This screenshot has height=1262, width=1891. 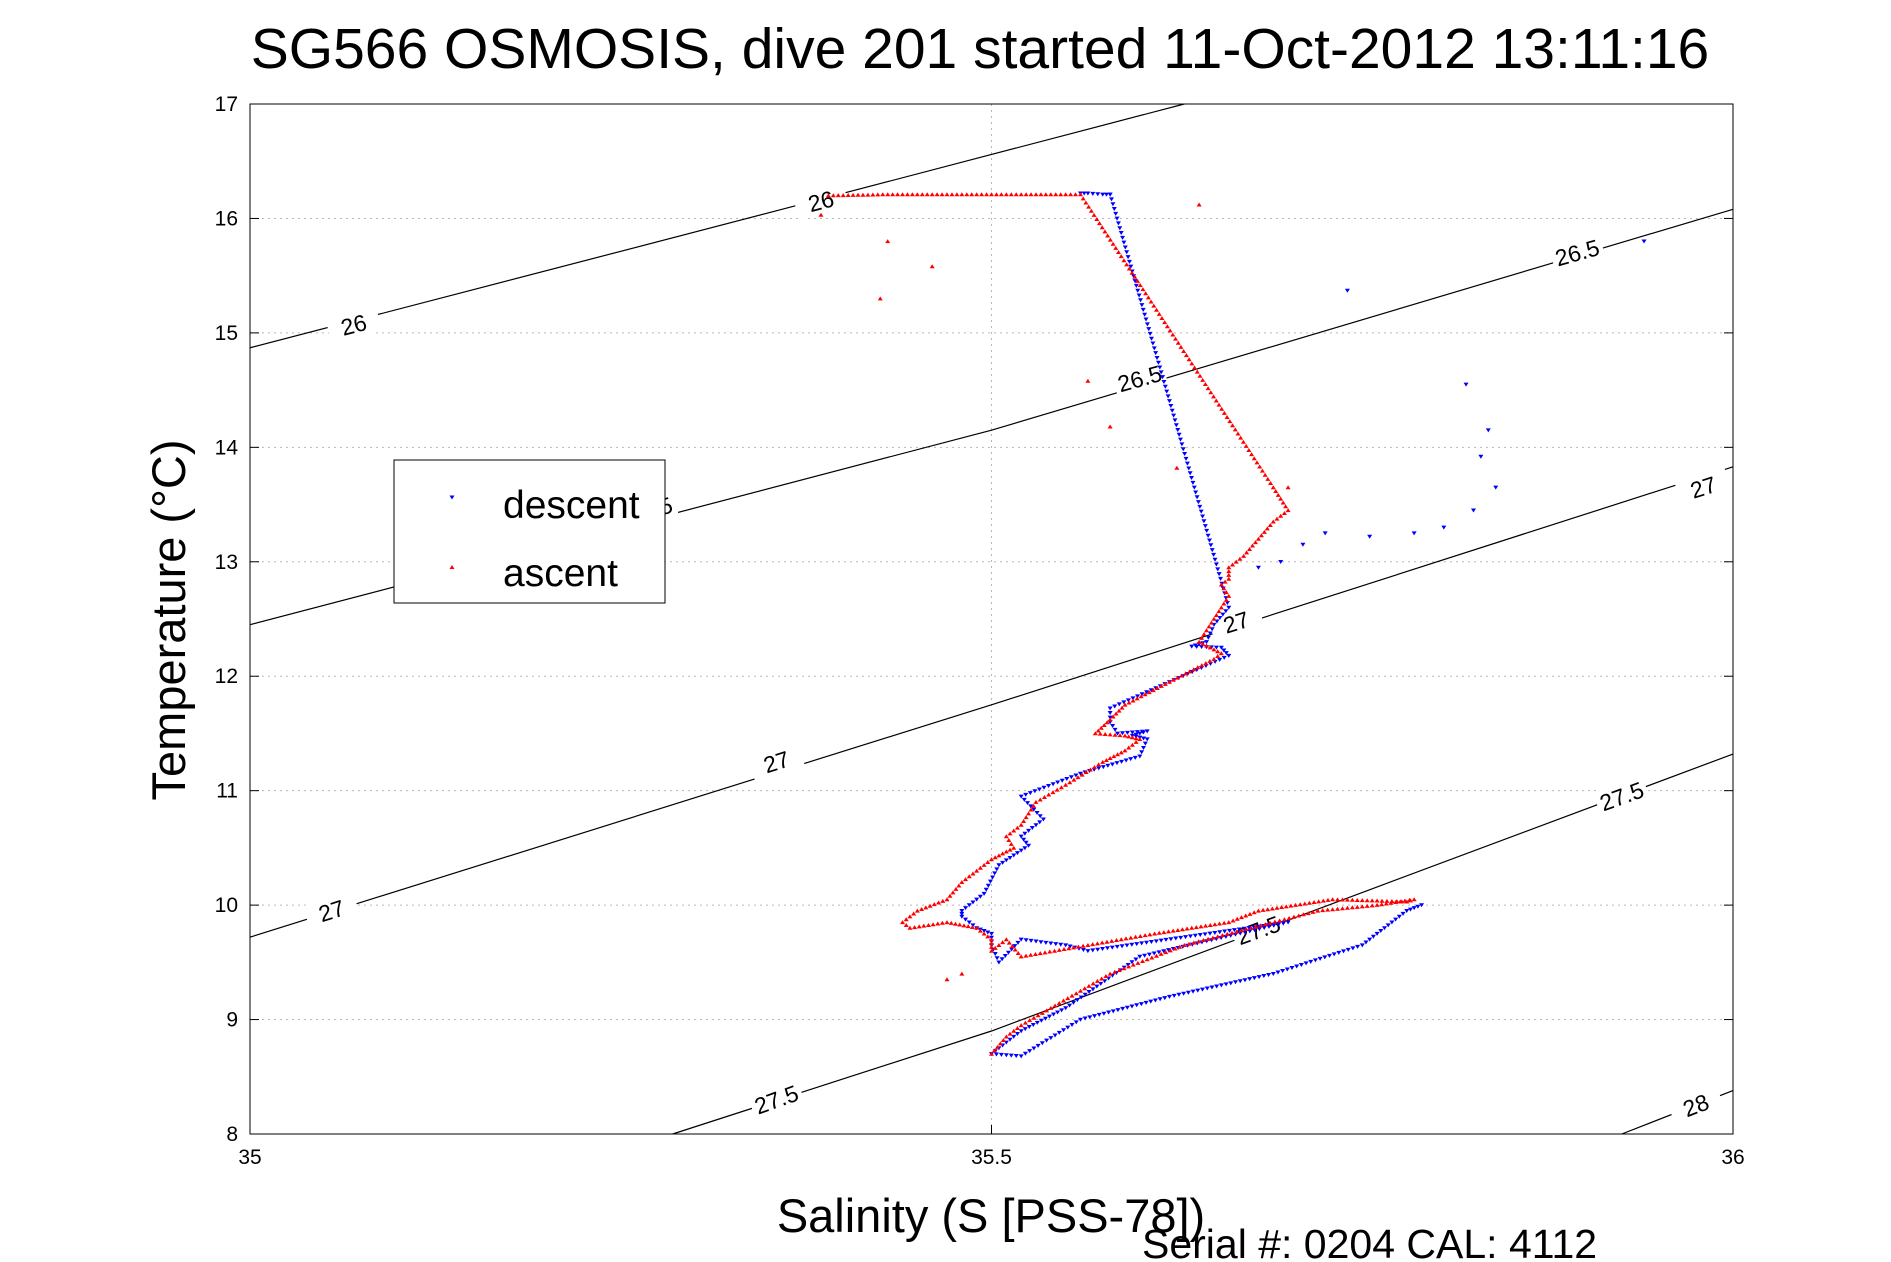 What do you see at coordinates (1732, 1157) in the screenshot?
I see `x-tick-label: 36` at bounding box center [1732, 1157].